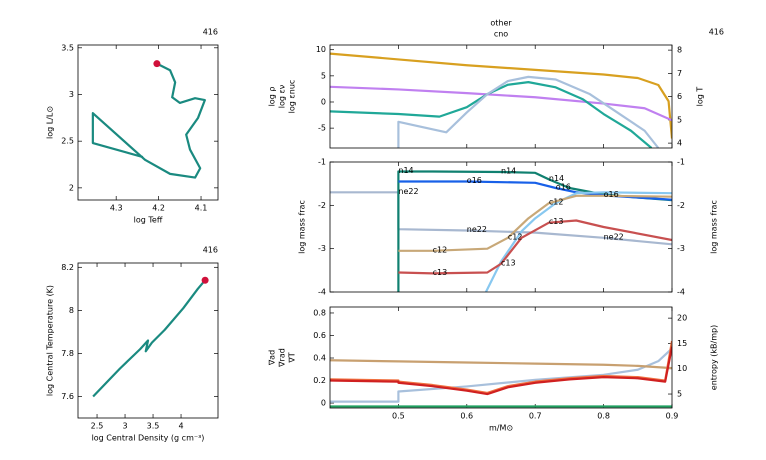  Describe the element at coordinates (682, 343) in the screenshot. I see `y2-tick-label: 15` at that location.